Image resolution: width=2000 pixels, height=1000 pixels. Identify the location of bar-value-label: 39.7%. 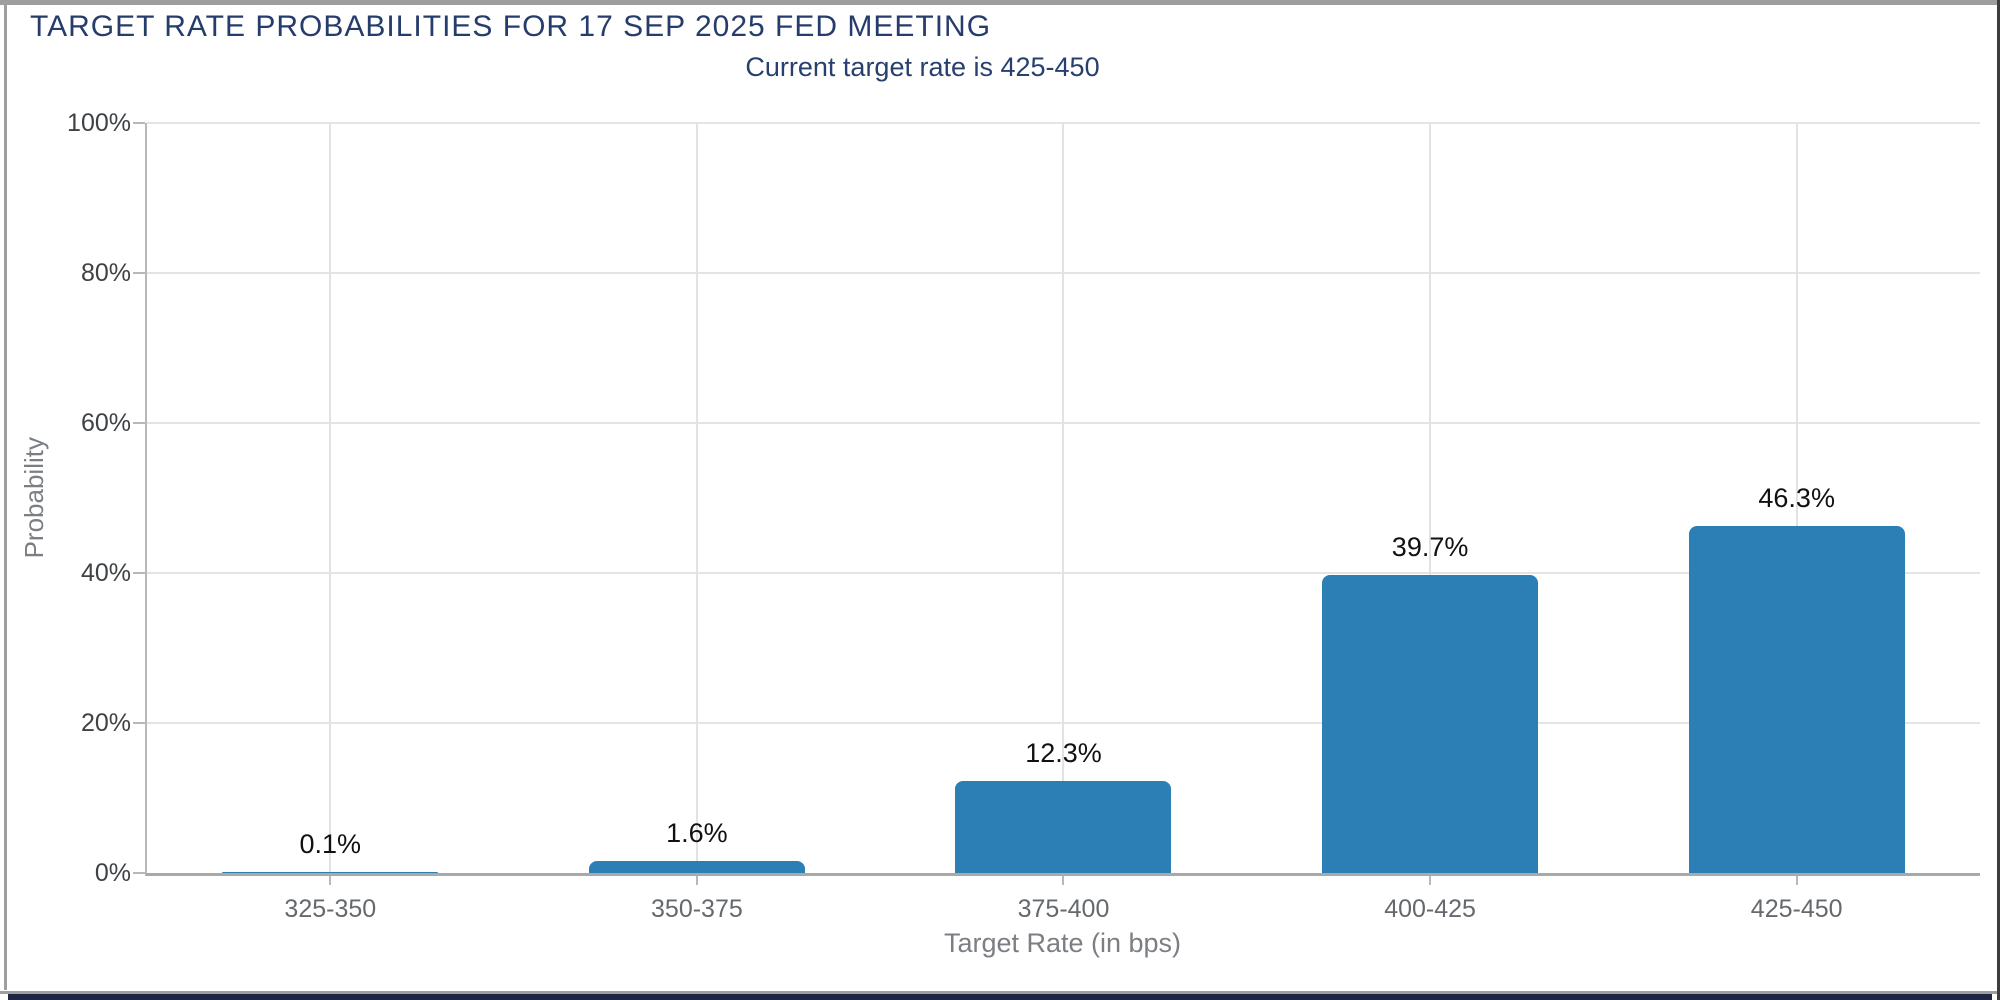
(1430, 547).